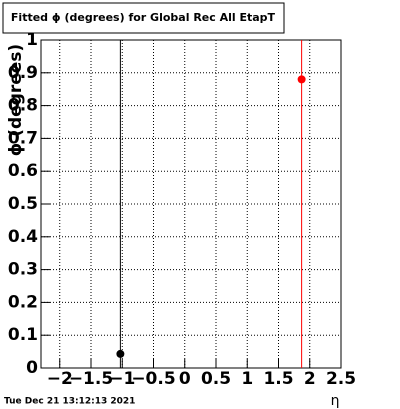 This screenshot has width=400, height=409. I want to click on y-tick-label: 0.5, so click(23, 204).